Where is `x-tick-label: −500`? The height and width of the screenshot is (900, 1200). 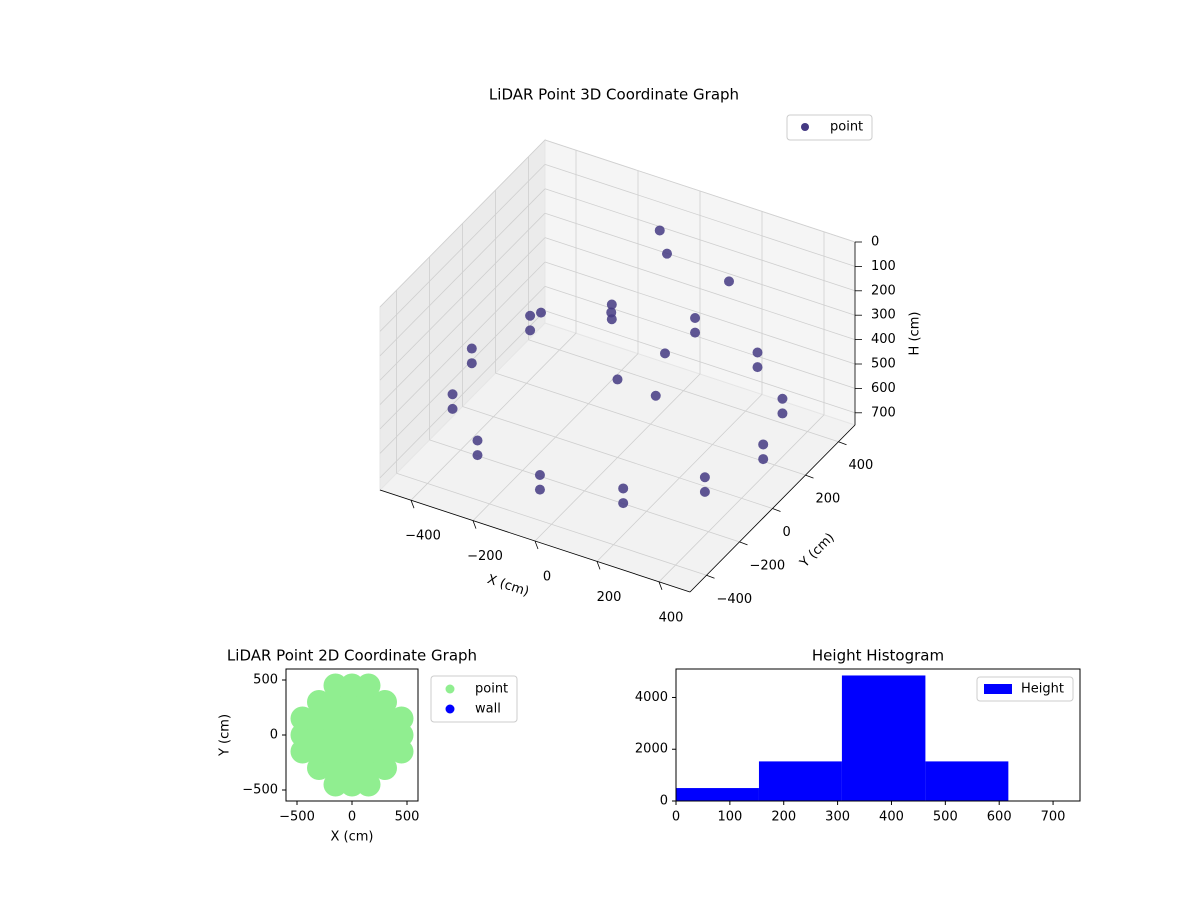 x-tick-label: −500 is located at coordinates (297, 817).